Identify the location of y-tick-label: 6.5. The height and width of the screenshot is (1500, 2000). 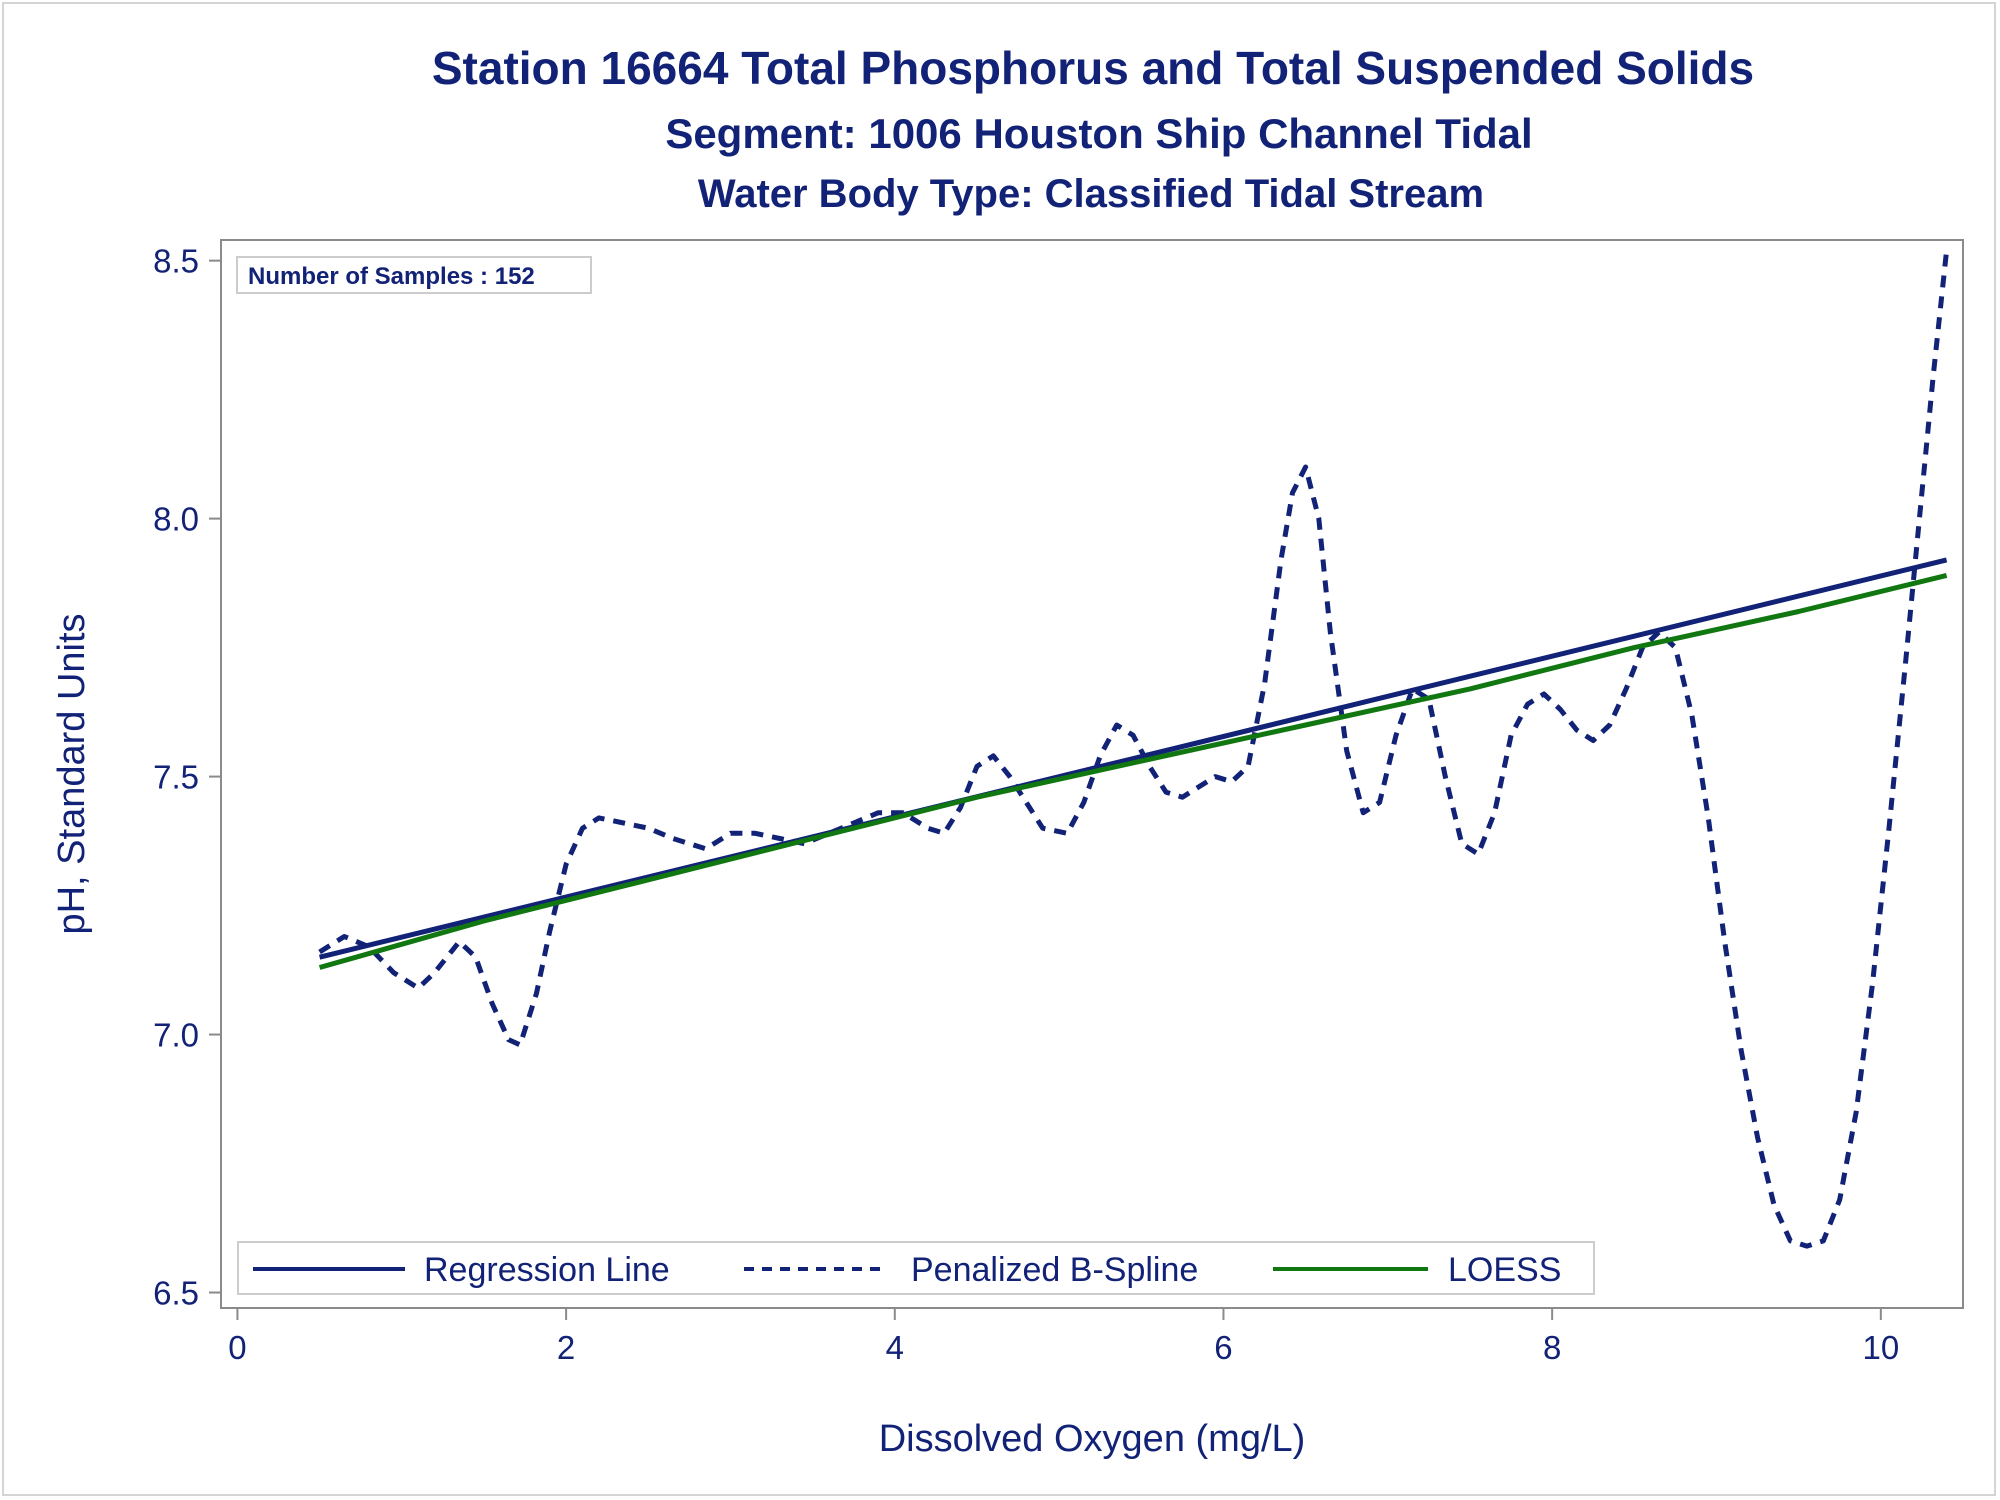
(176, 1293).